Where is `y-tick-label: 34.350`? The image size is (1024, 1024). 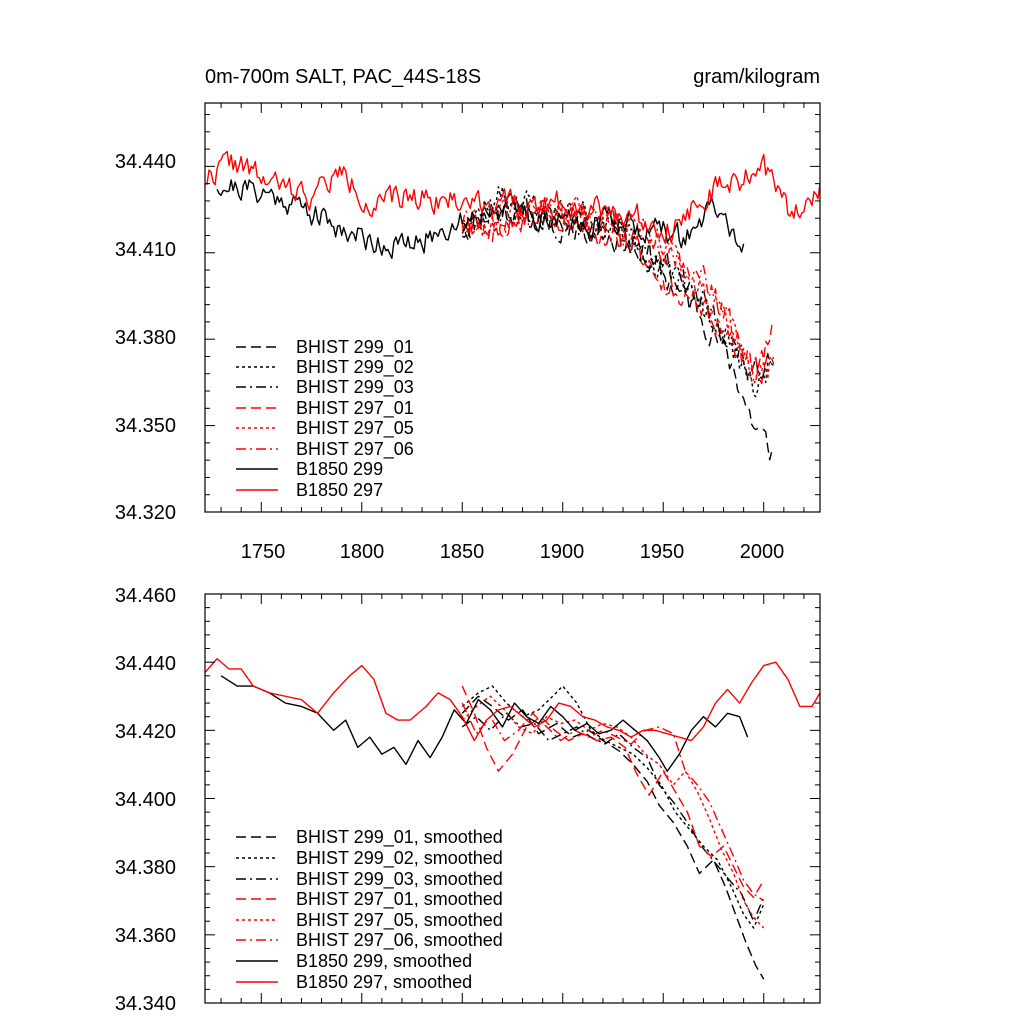
y-tick-label: 34.350 is located at coordinates (145, 426).